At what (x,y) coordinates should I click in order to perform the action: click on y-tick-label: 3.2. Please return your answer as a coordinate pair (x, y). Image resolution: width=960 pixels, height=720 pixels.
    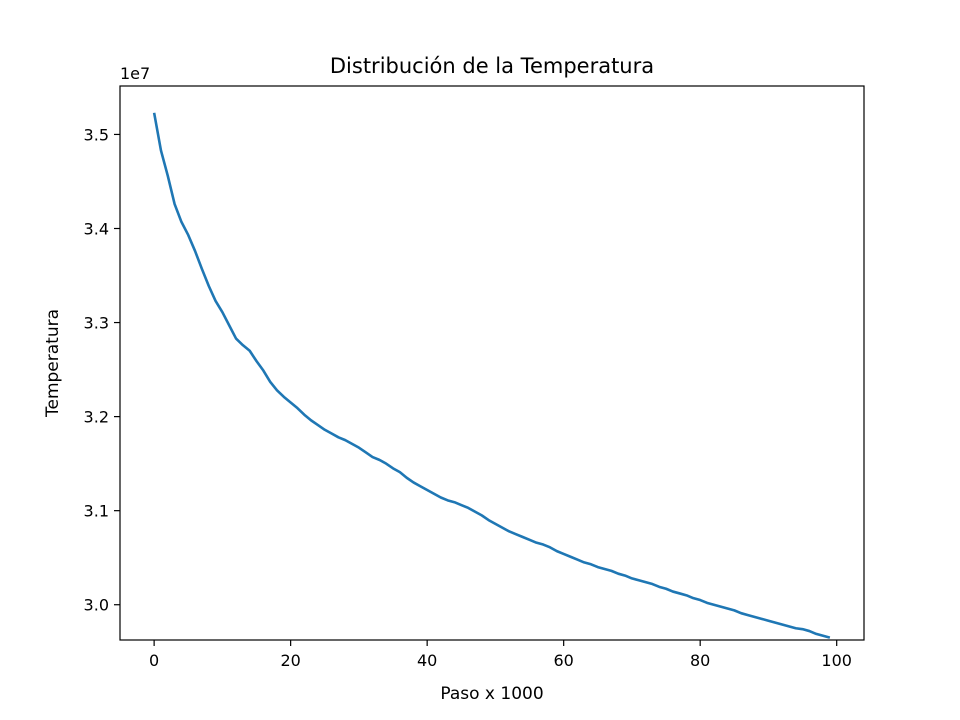
    Looking at the image, I should click on (96, 417).